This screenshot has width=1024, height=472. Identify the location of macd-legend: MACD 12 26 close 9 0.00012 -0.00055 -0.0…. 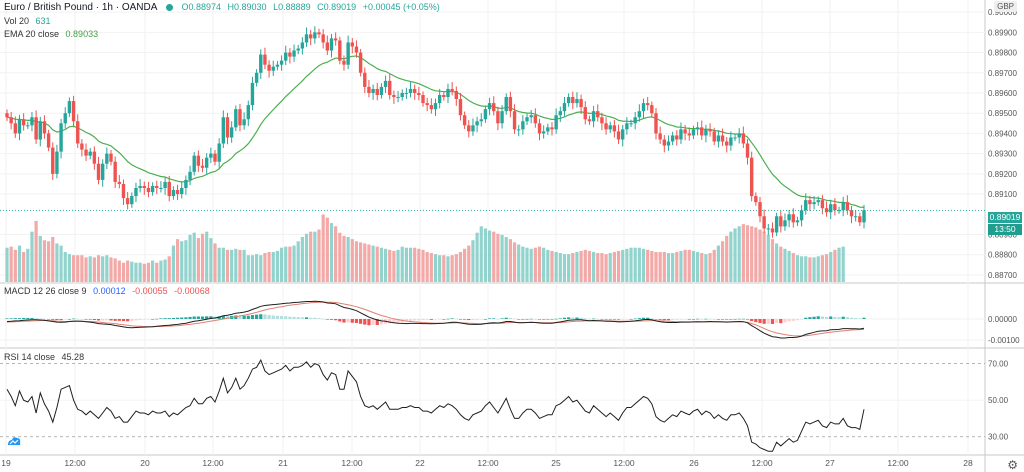
(107, 291).